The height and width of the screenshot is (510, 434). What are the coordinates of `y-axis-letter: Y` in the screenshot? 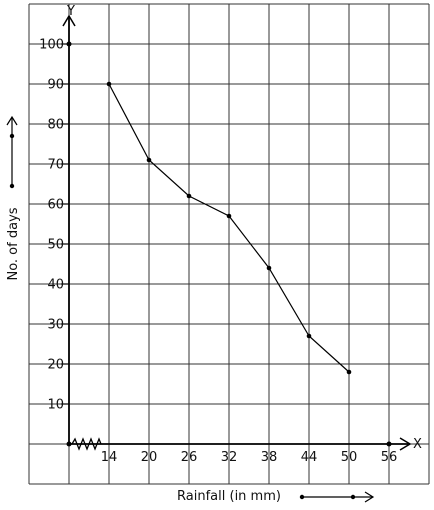 It's located at (70, 11).